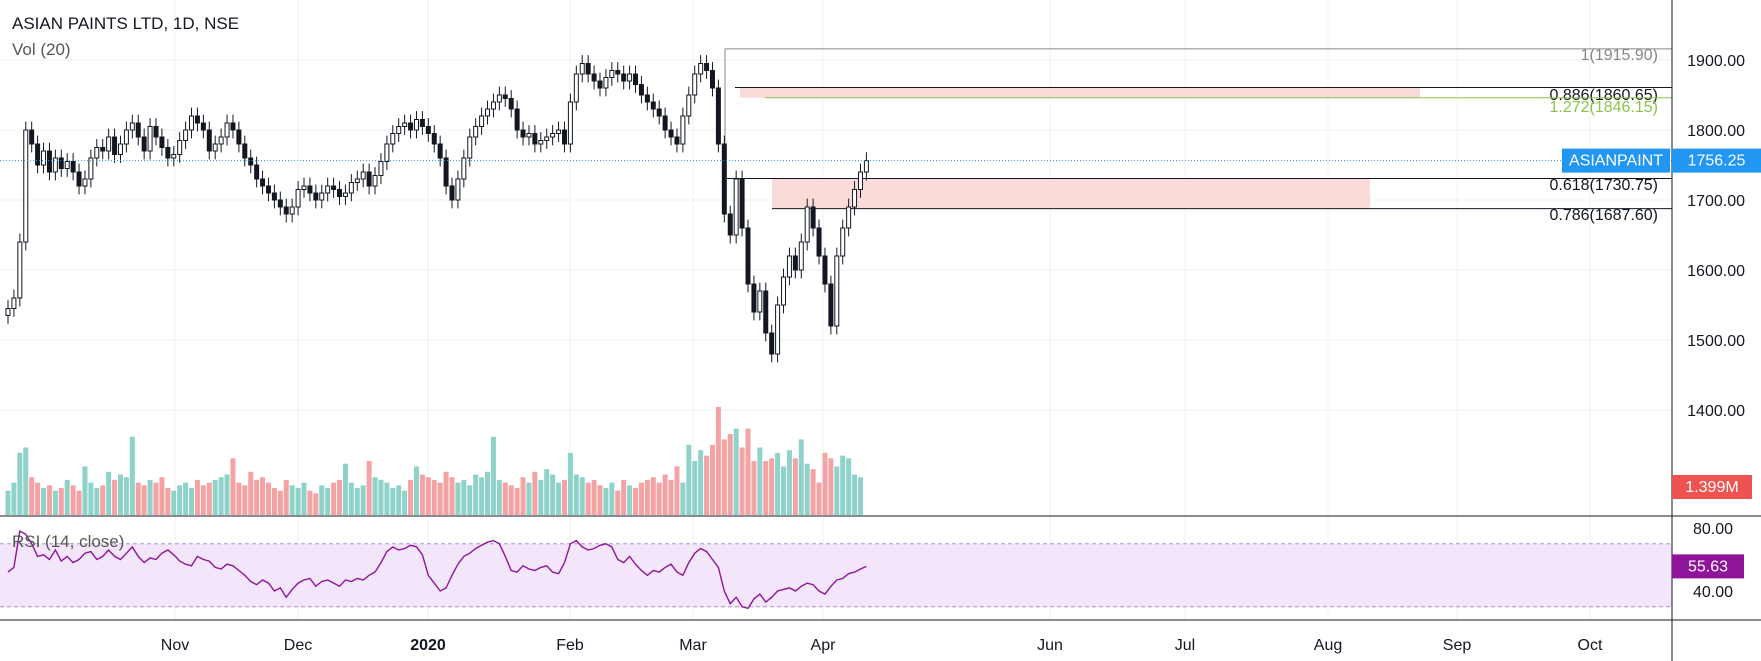 This screenshot has width=1761, height=661. Describe the element at coordinates (1616, 161) in the screenshot. I see `symbol-badge: ASIANPAINT` at that location.